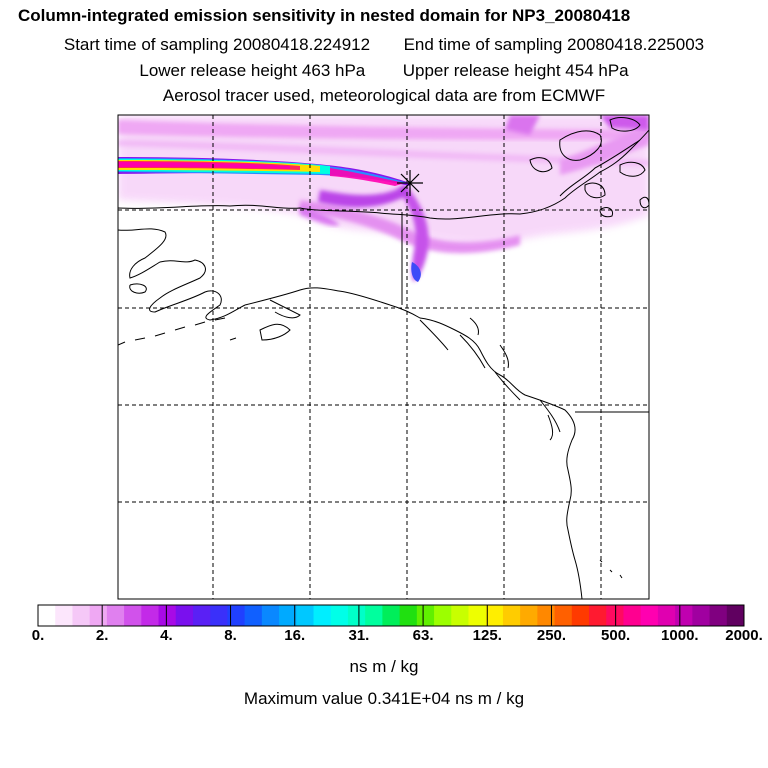  Describe the element at coordinates (102, 635) in the screenshot. I see `colorbar-tick-label: 2.` at that location.